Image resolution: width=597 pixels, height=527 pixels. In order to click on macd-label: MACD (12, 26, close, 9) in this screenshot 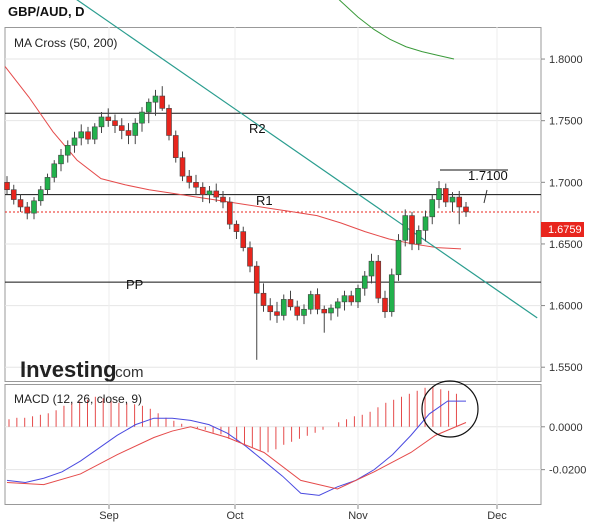, I will do `click(78, 399)`.